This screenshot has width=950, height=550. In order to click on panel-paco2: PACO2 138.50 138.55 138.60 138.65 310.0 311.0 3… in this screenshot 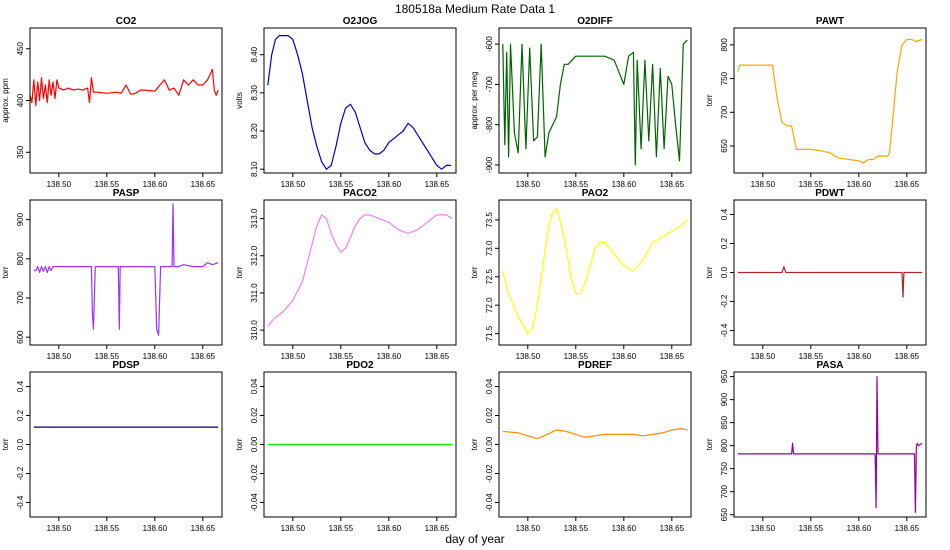, I will do `click(346, 274)`.